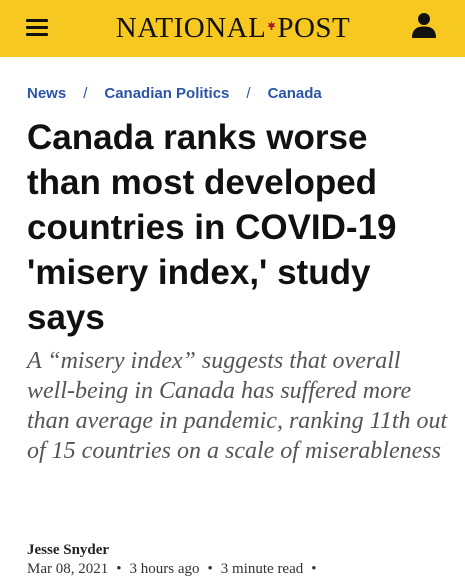  I want to click on breadcrumb-link-canada: Canada, so click(294, 93).